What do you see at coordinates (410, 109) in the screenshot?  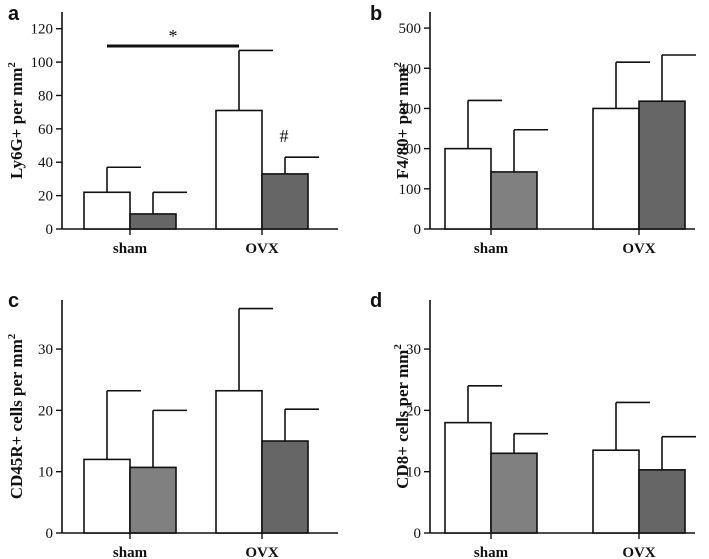 I see `panel-b-ytick-label: 300` at bounding box center [410, 109].